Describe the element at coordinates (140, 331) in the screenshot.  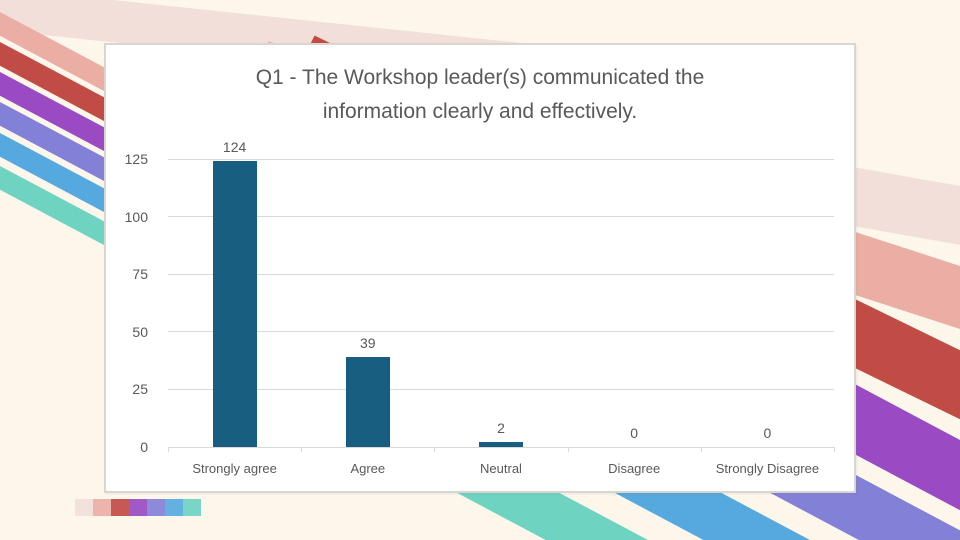
I see `y-axis-tick-label: 50` at that location.